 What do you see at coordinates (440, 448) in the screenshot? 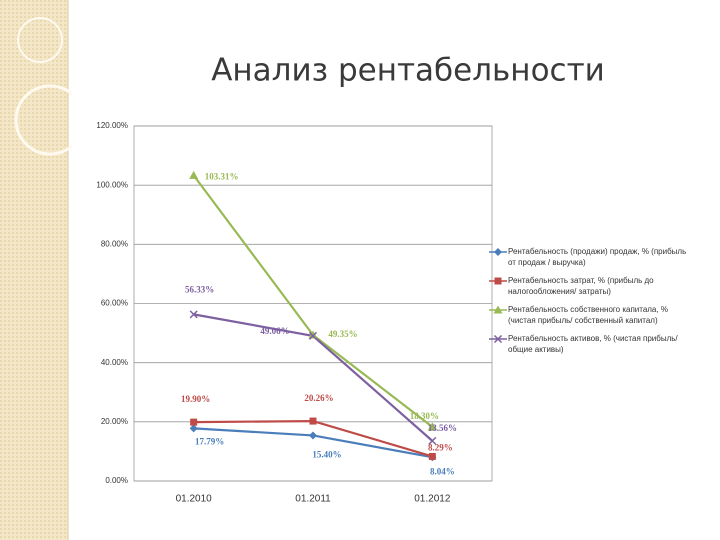
I see `data-label: 8.29%` at bounding box center [440, 448].